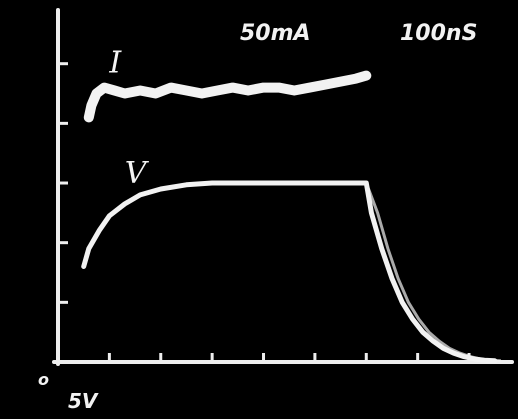 This screenshot has height=419, width=518. What do you see at coordinates (438, 33) in the screenshot?
I see `time-scale-label: 100nS` at bounding box center [438, 33].